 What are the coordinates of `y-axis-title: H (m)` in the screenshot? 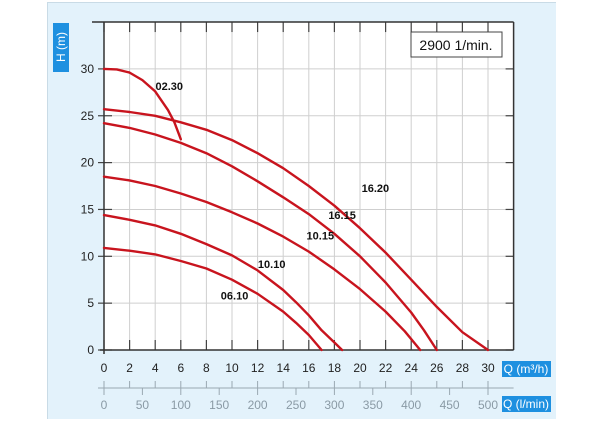 It's located at (61, 47).